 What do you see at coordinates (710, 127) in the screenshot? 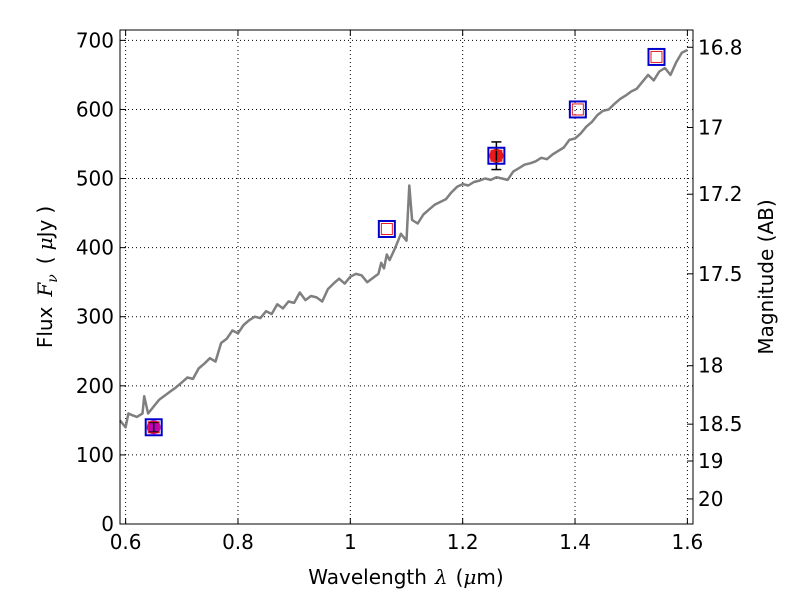
I see `y2-tick-label: 17` at bounding box center [710, 127].